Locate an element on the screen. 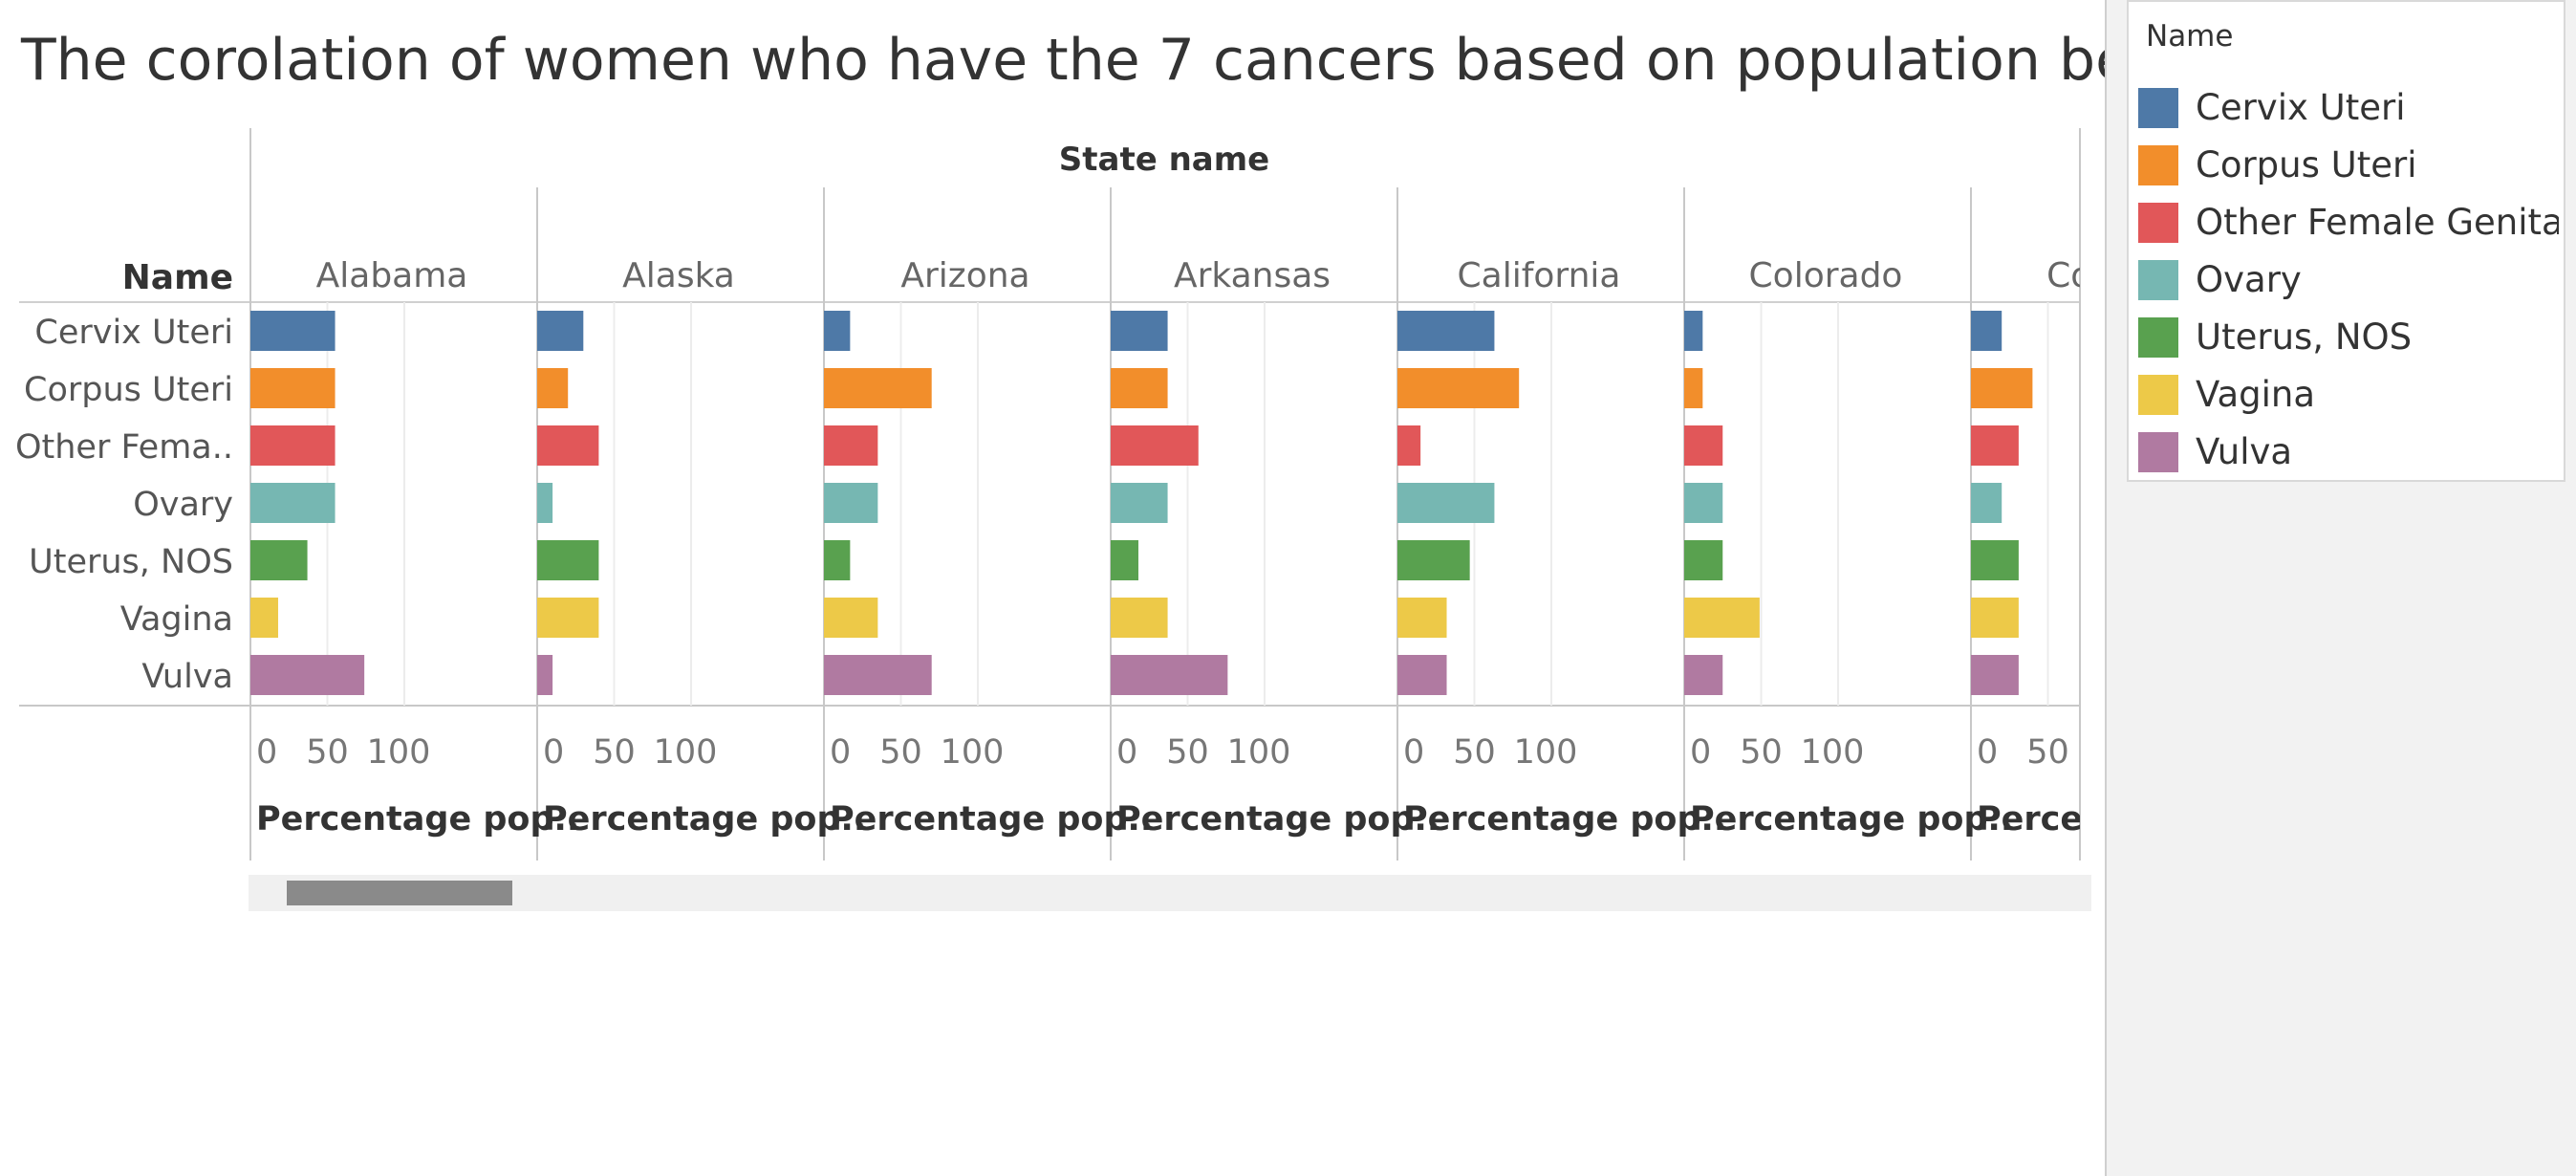 Image resolution: width=2576 pixels, height=1176 pixels. legend-label: Cervix Uteri is located at coordinates (2301, 107).